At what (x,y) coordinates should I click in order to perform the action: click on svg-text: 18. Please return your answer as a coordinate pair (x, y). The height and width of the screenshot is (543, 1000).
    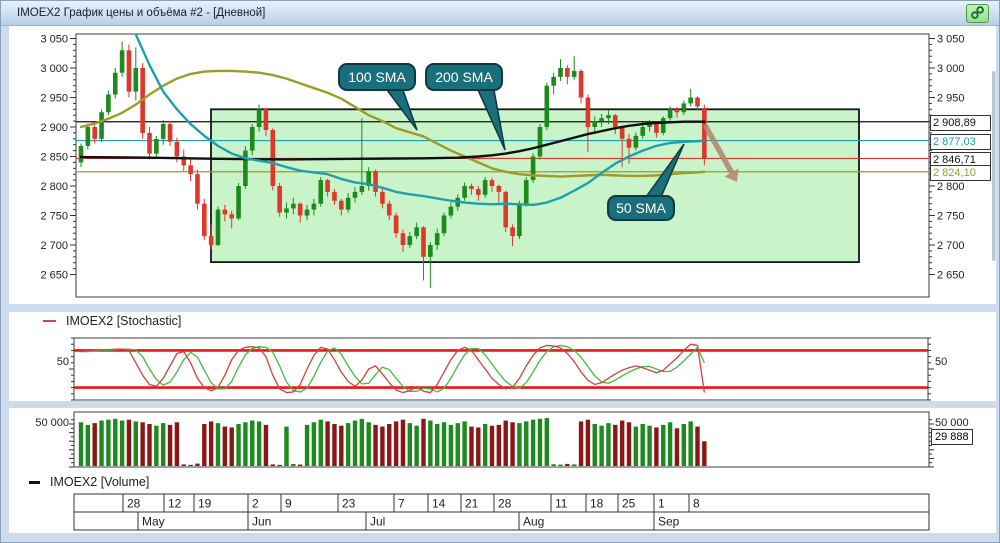
    Looking at the image, I should click on (597, 504).